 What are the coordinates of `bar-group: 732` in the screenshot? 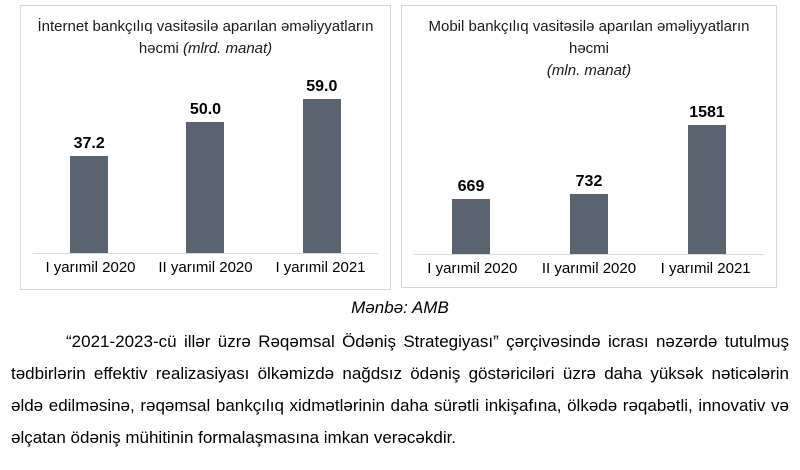 It's located at (589, 179).